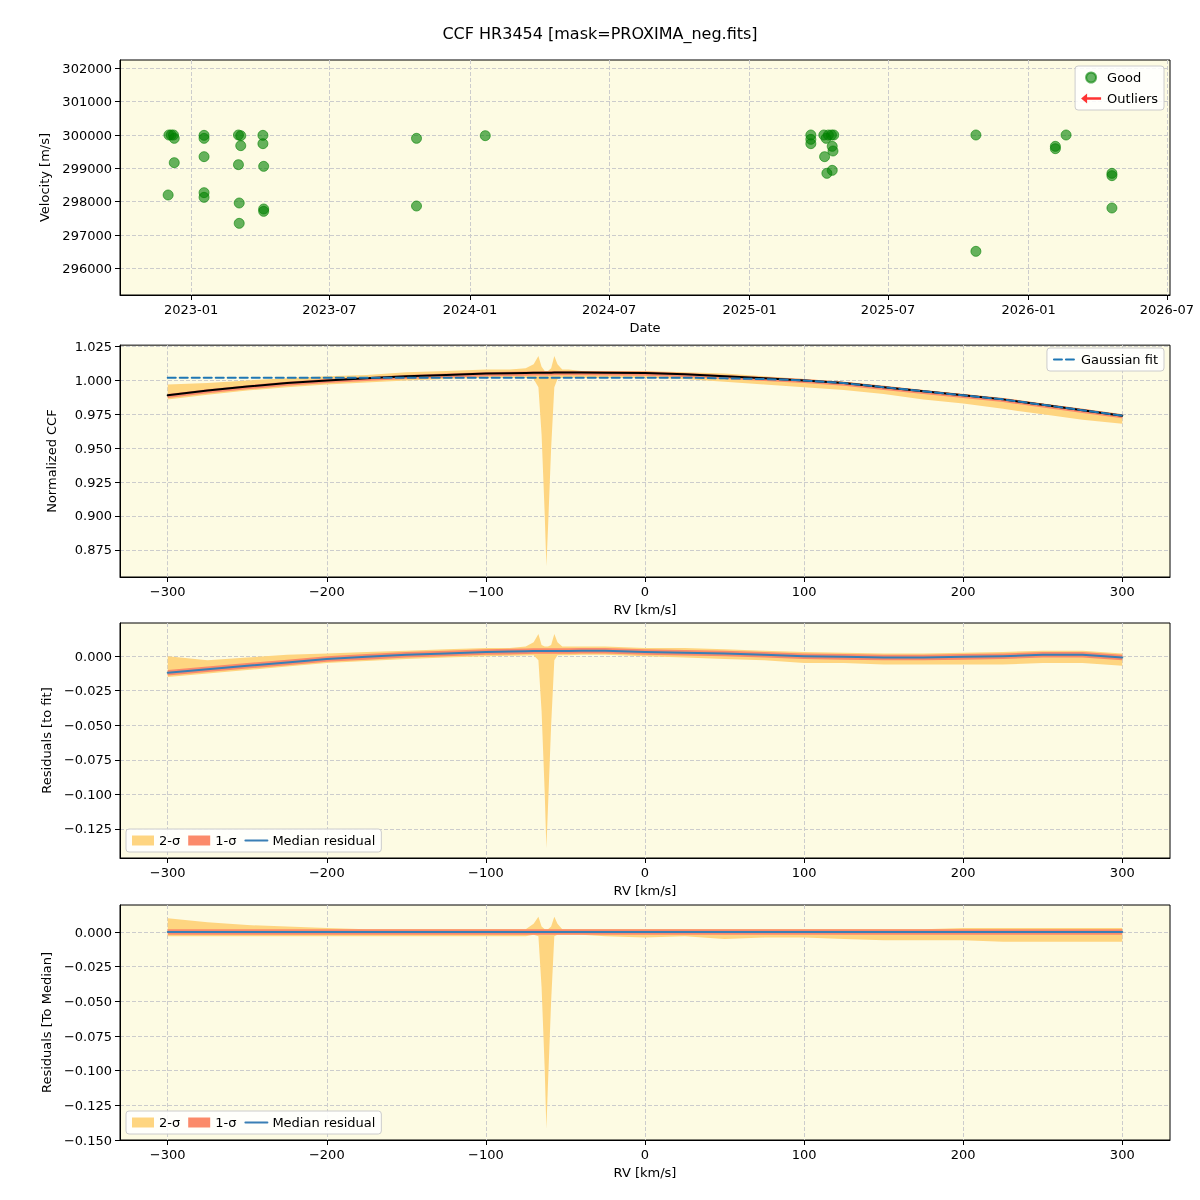 The width and height of the screenshot is (1200, 1200). What do you see at coordinates (87, 268) in the screenshot?
I see `y-tick-label: 296000` at bounding box center [87, 268].